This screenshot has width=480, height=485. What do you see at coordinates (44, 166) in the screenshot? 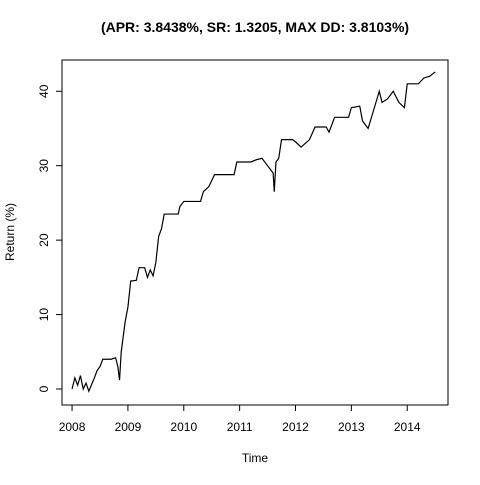
I see `y-tick-label: 30` at bounding box center [44, 166].